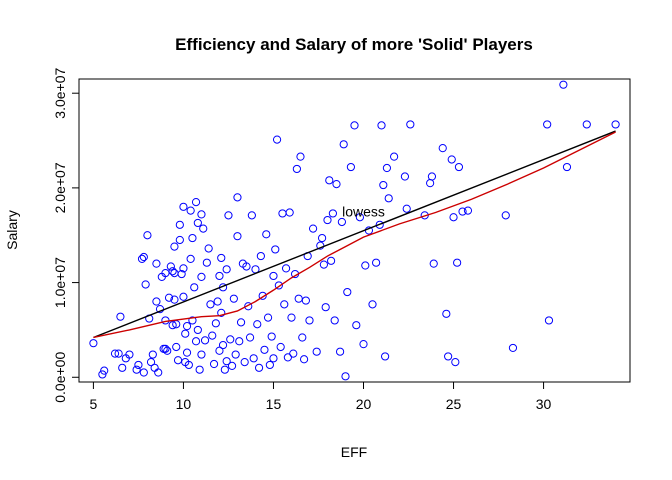 This screenshot has width=672, height=480. Describe the element at coordinates (544, 404) in the screenshot. I see `x-tick-label: 30` at that location.